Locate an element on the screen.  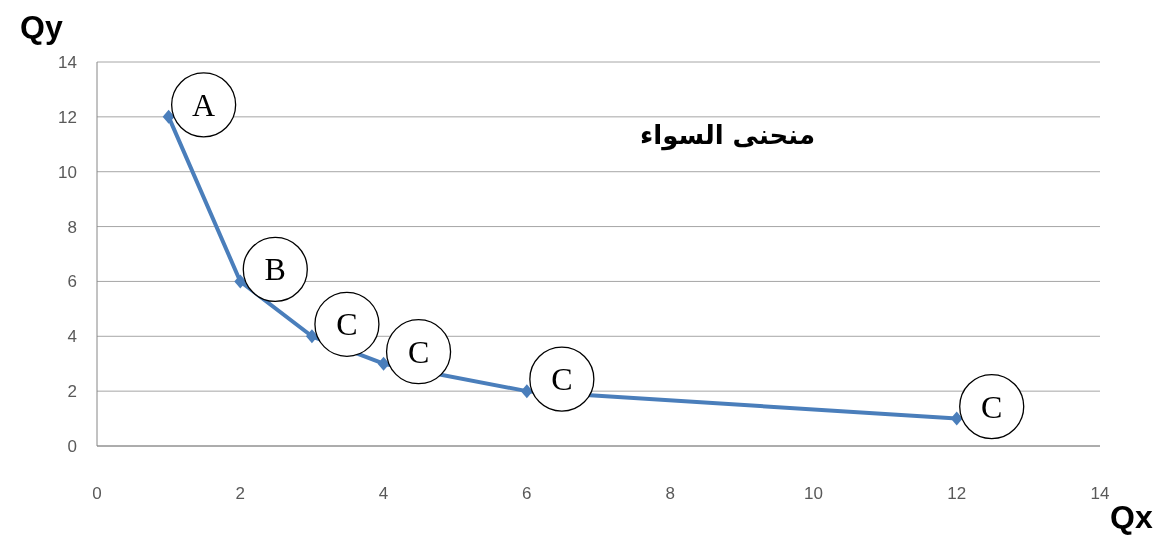
y-tick-label: 12 is located at coordinates (67, 117).